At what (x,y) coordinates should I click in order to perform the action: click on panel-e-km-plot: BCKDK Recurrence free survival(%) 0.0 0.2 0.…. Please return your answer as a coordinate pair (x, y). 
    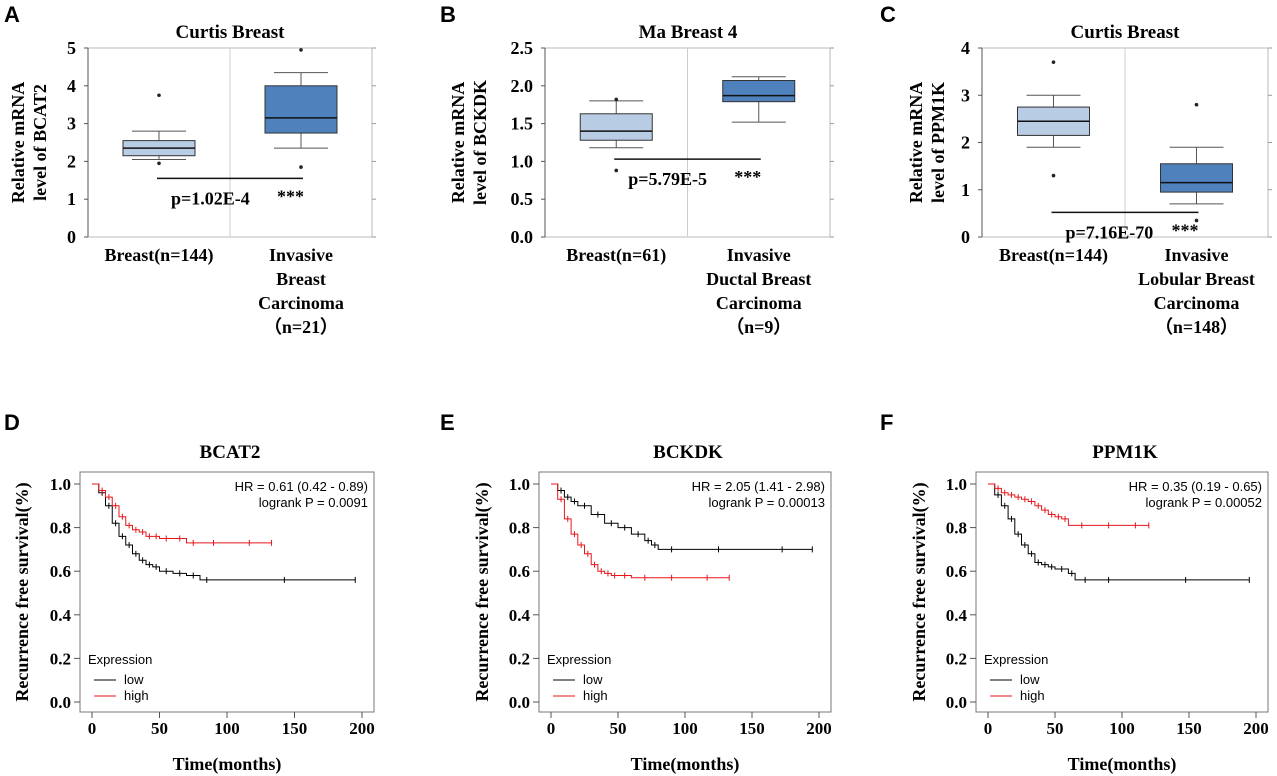
    Looking at the image, I should click on (652, 608).